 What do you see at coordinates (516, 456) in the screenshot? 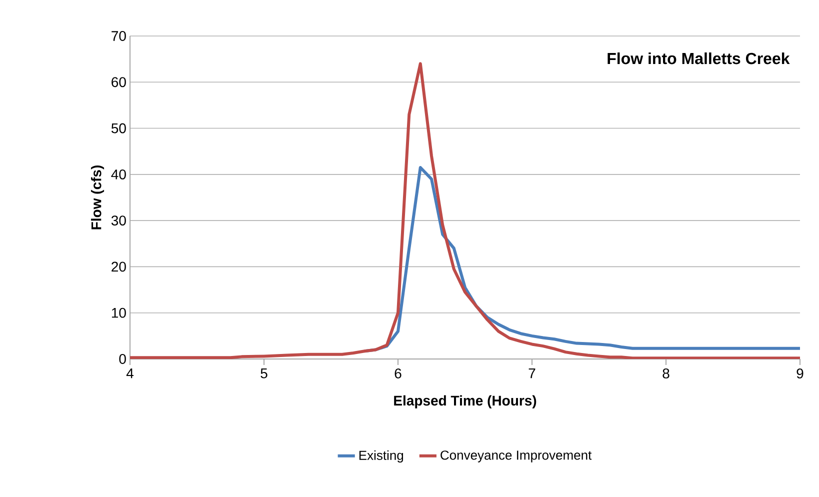
I see `legend-label: Conveyance Improvement` at bounding box center [516, 456].